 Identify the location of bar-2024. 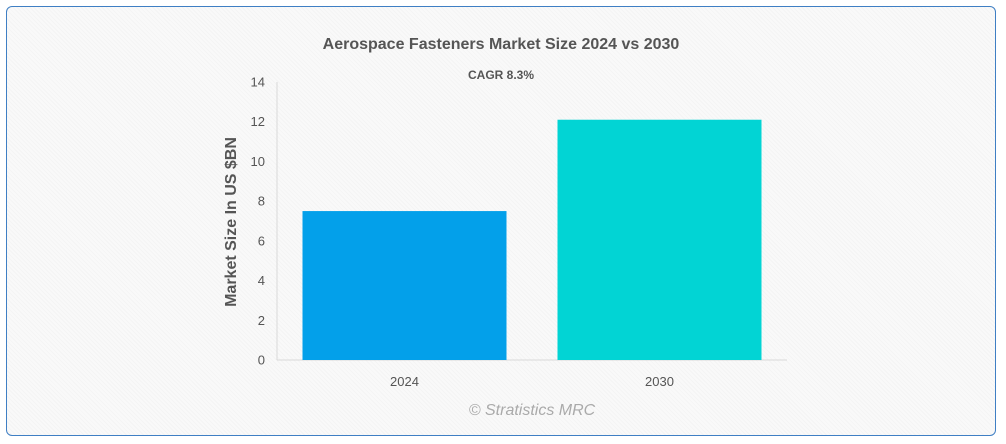
(404, 285).